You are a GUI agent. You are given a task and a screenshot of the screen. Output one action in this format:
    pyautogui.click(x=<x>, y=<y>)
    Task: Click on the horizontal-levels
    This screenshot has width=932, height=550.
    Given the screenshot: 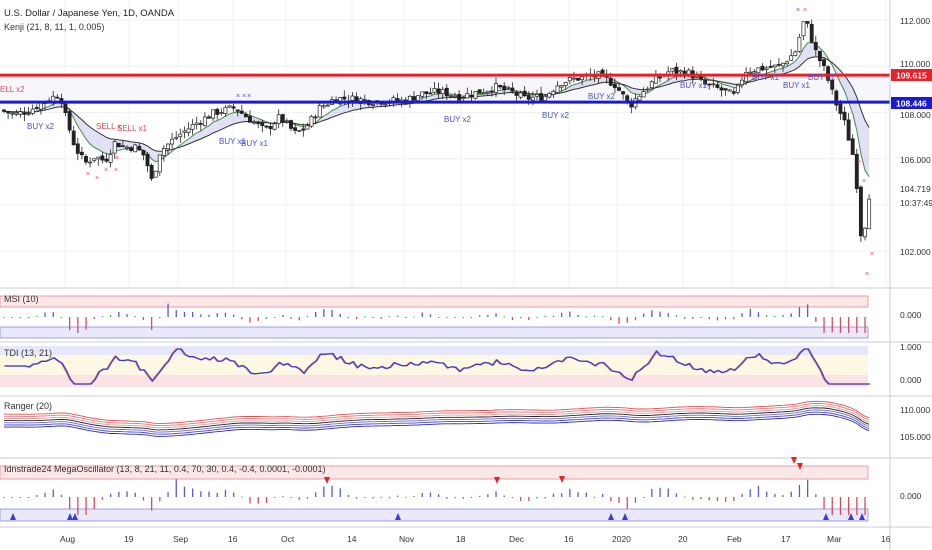 What is the action you would take?
    pyautogui.click(x=445, y=88)
    